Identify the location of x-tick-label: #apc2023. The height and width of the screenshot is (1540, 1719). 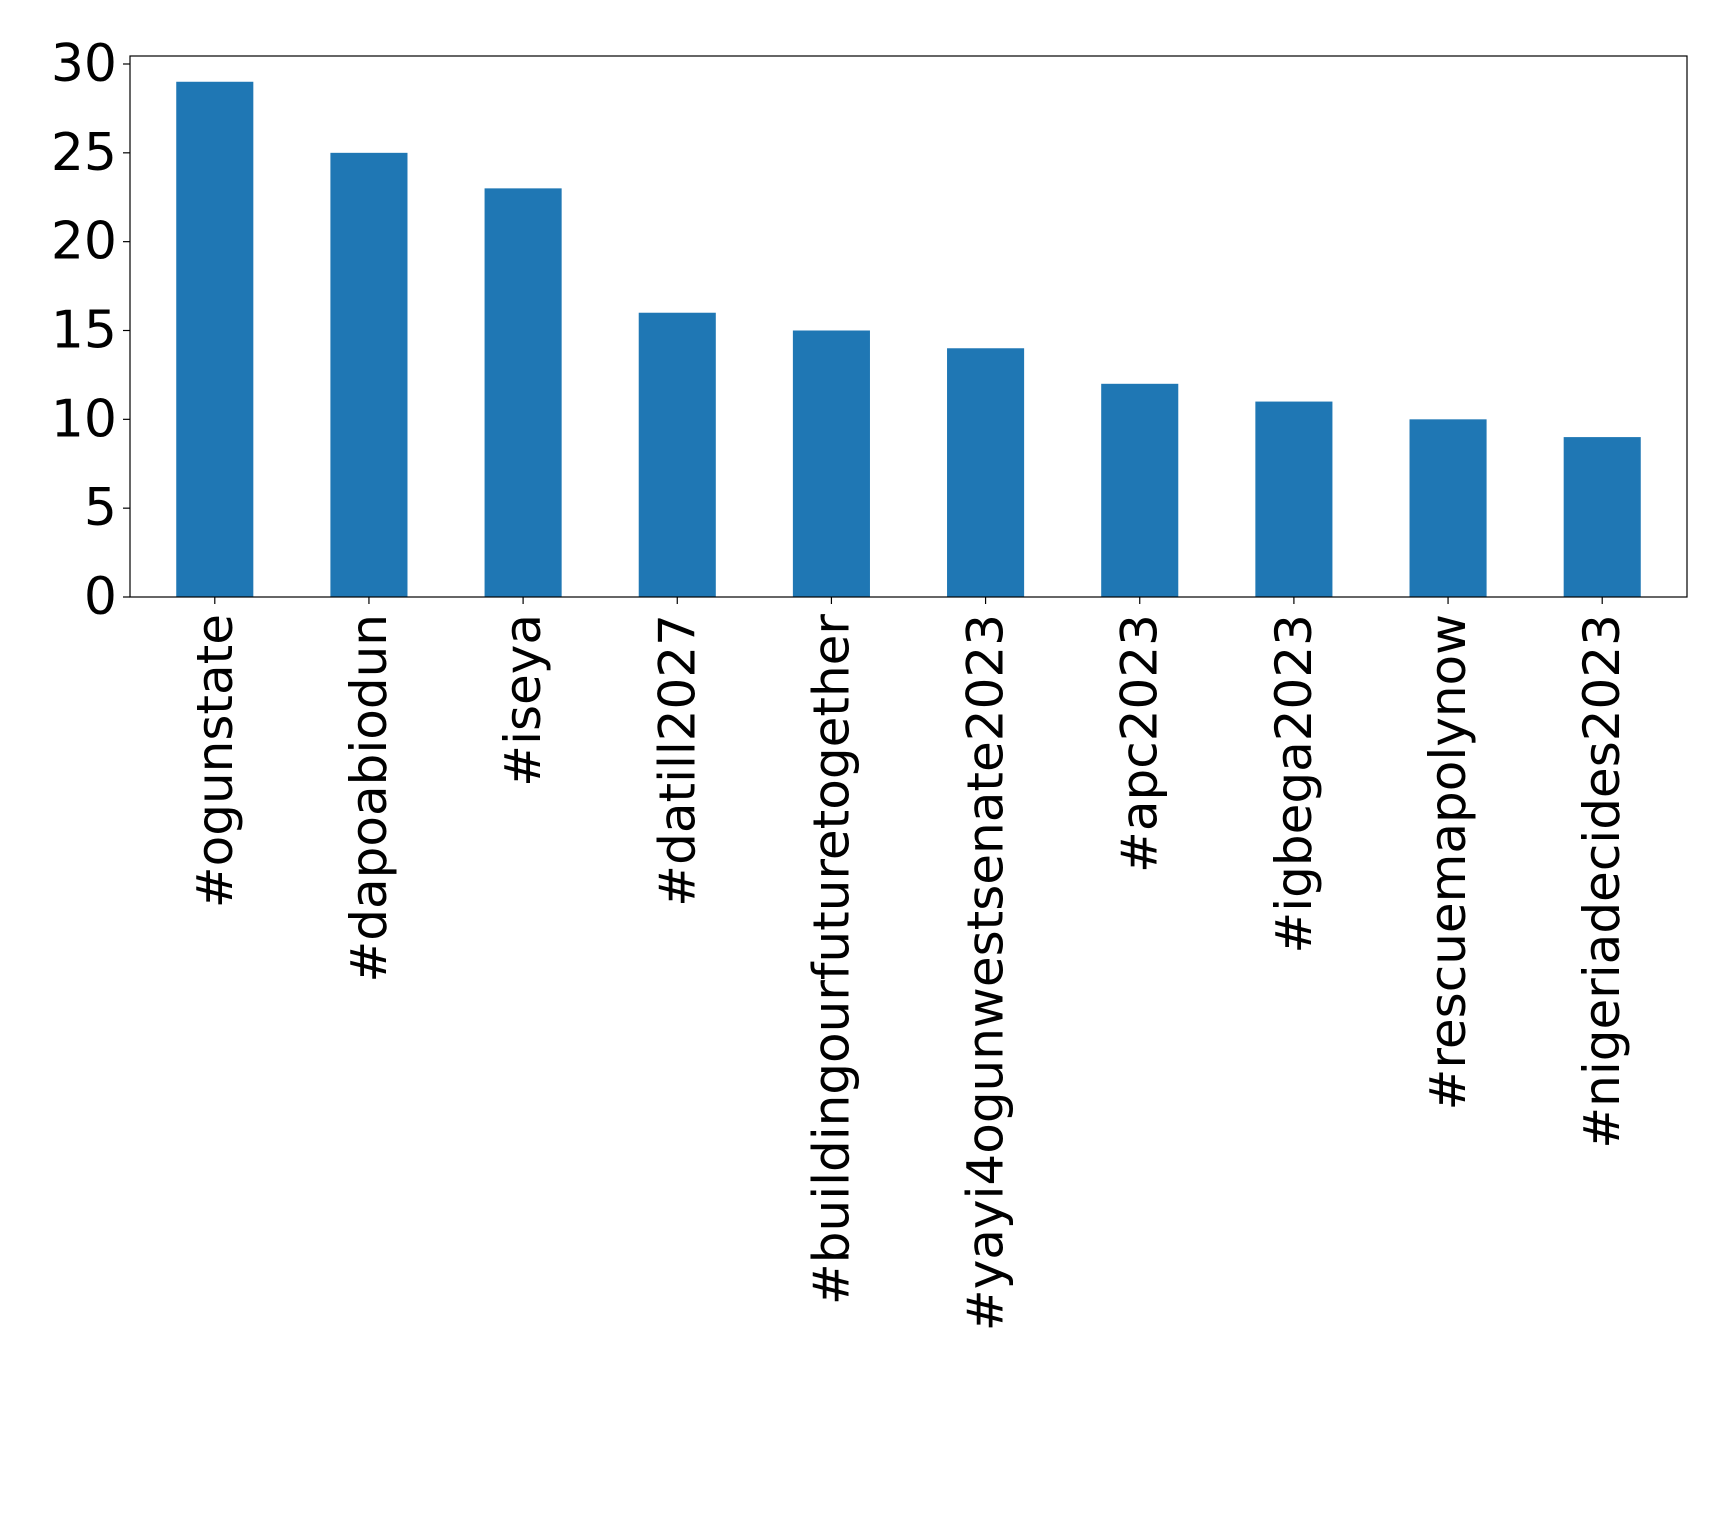
(1140, 743).